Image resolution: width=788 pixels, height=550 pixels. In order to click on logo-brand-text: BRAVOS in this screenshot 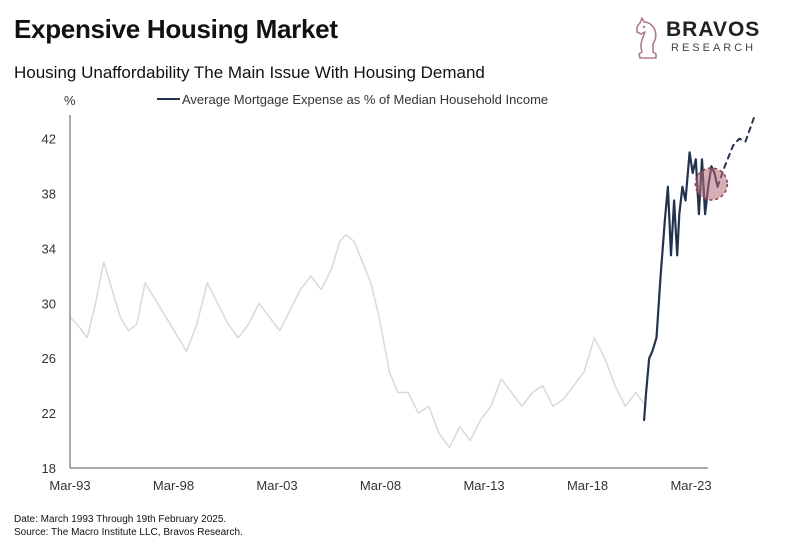, I will do `click(713, 29)`.